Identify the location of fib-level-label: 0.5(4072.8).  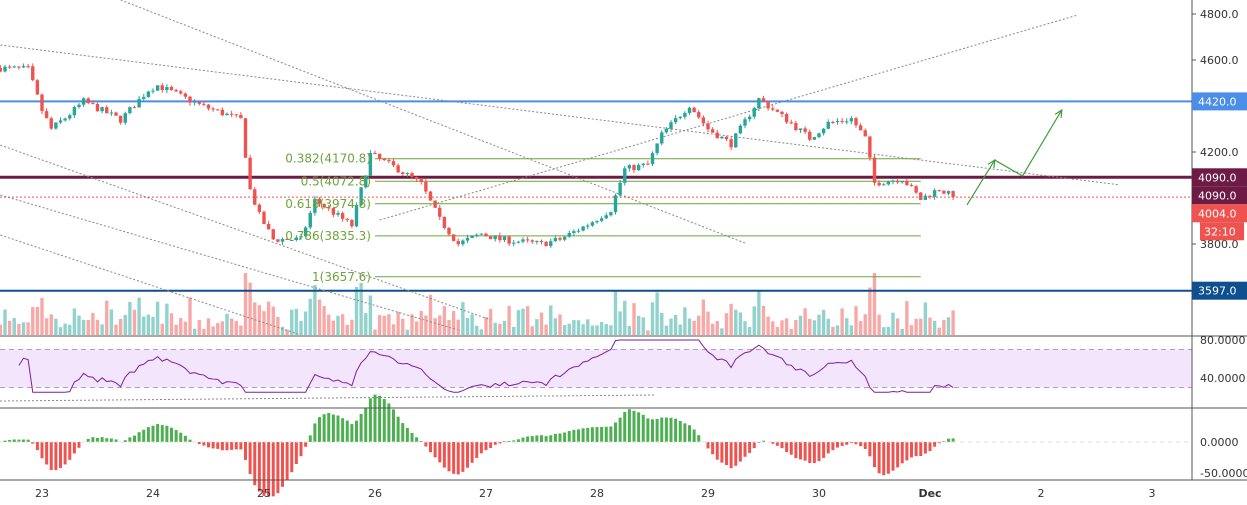
(336, 181).